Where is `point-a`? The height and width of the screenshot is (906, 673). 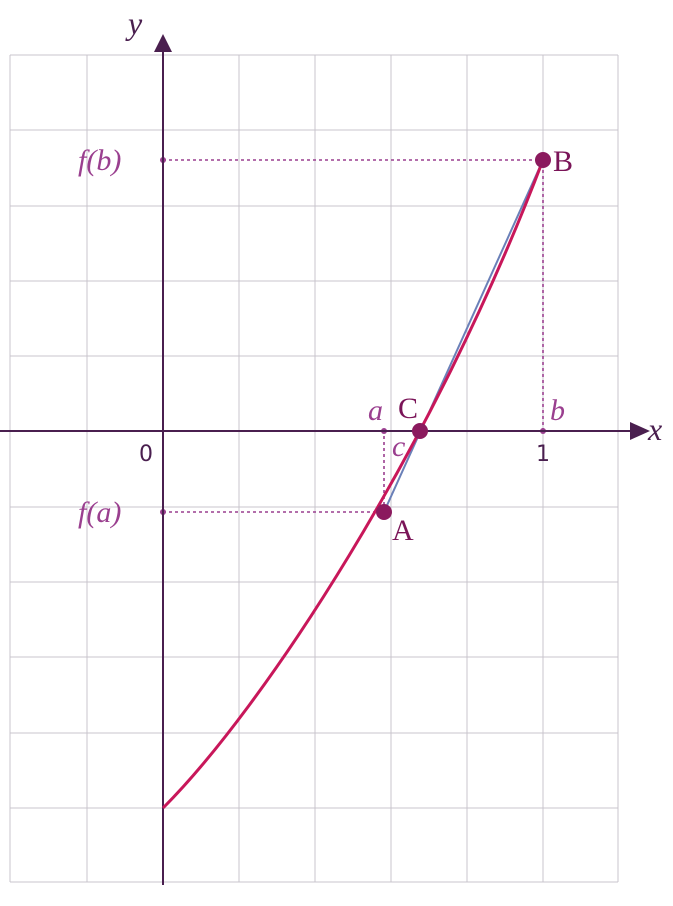 point-a is located at coordinates (384, 512).